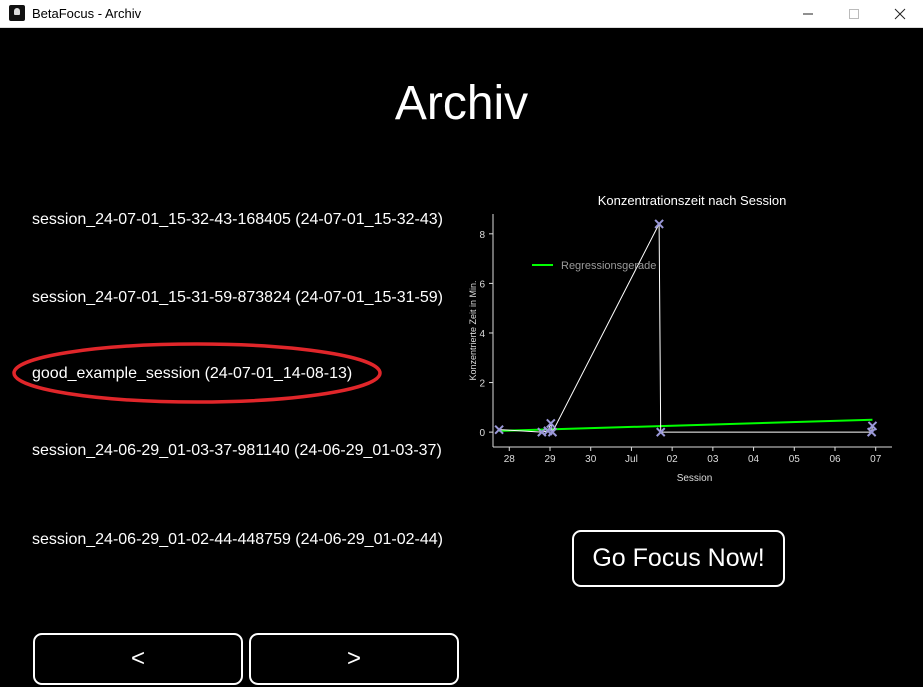  I want to click on close-icon, so click(900, 14).